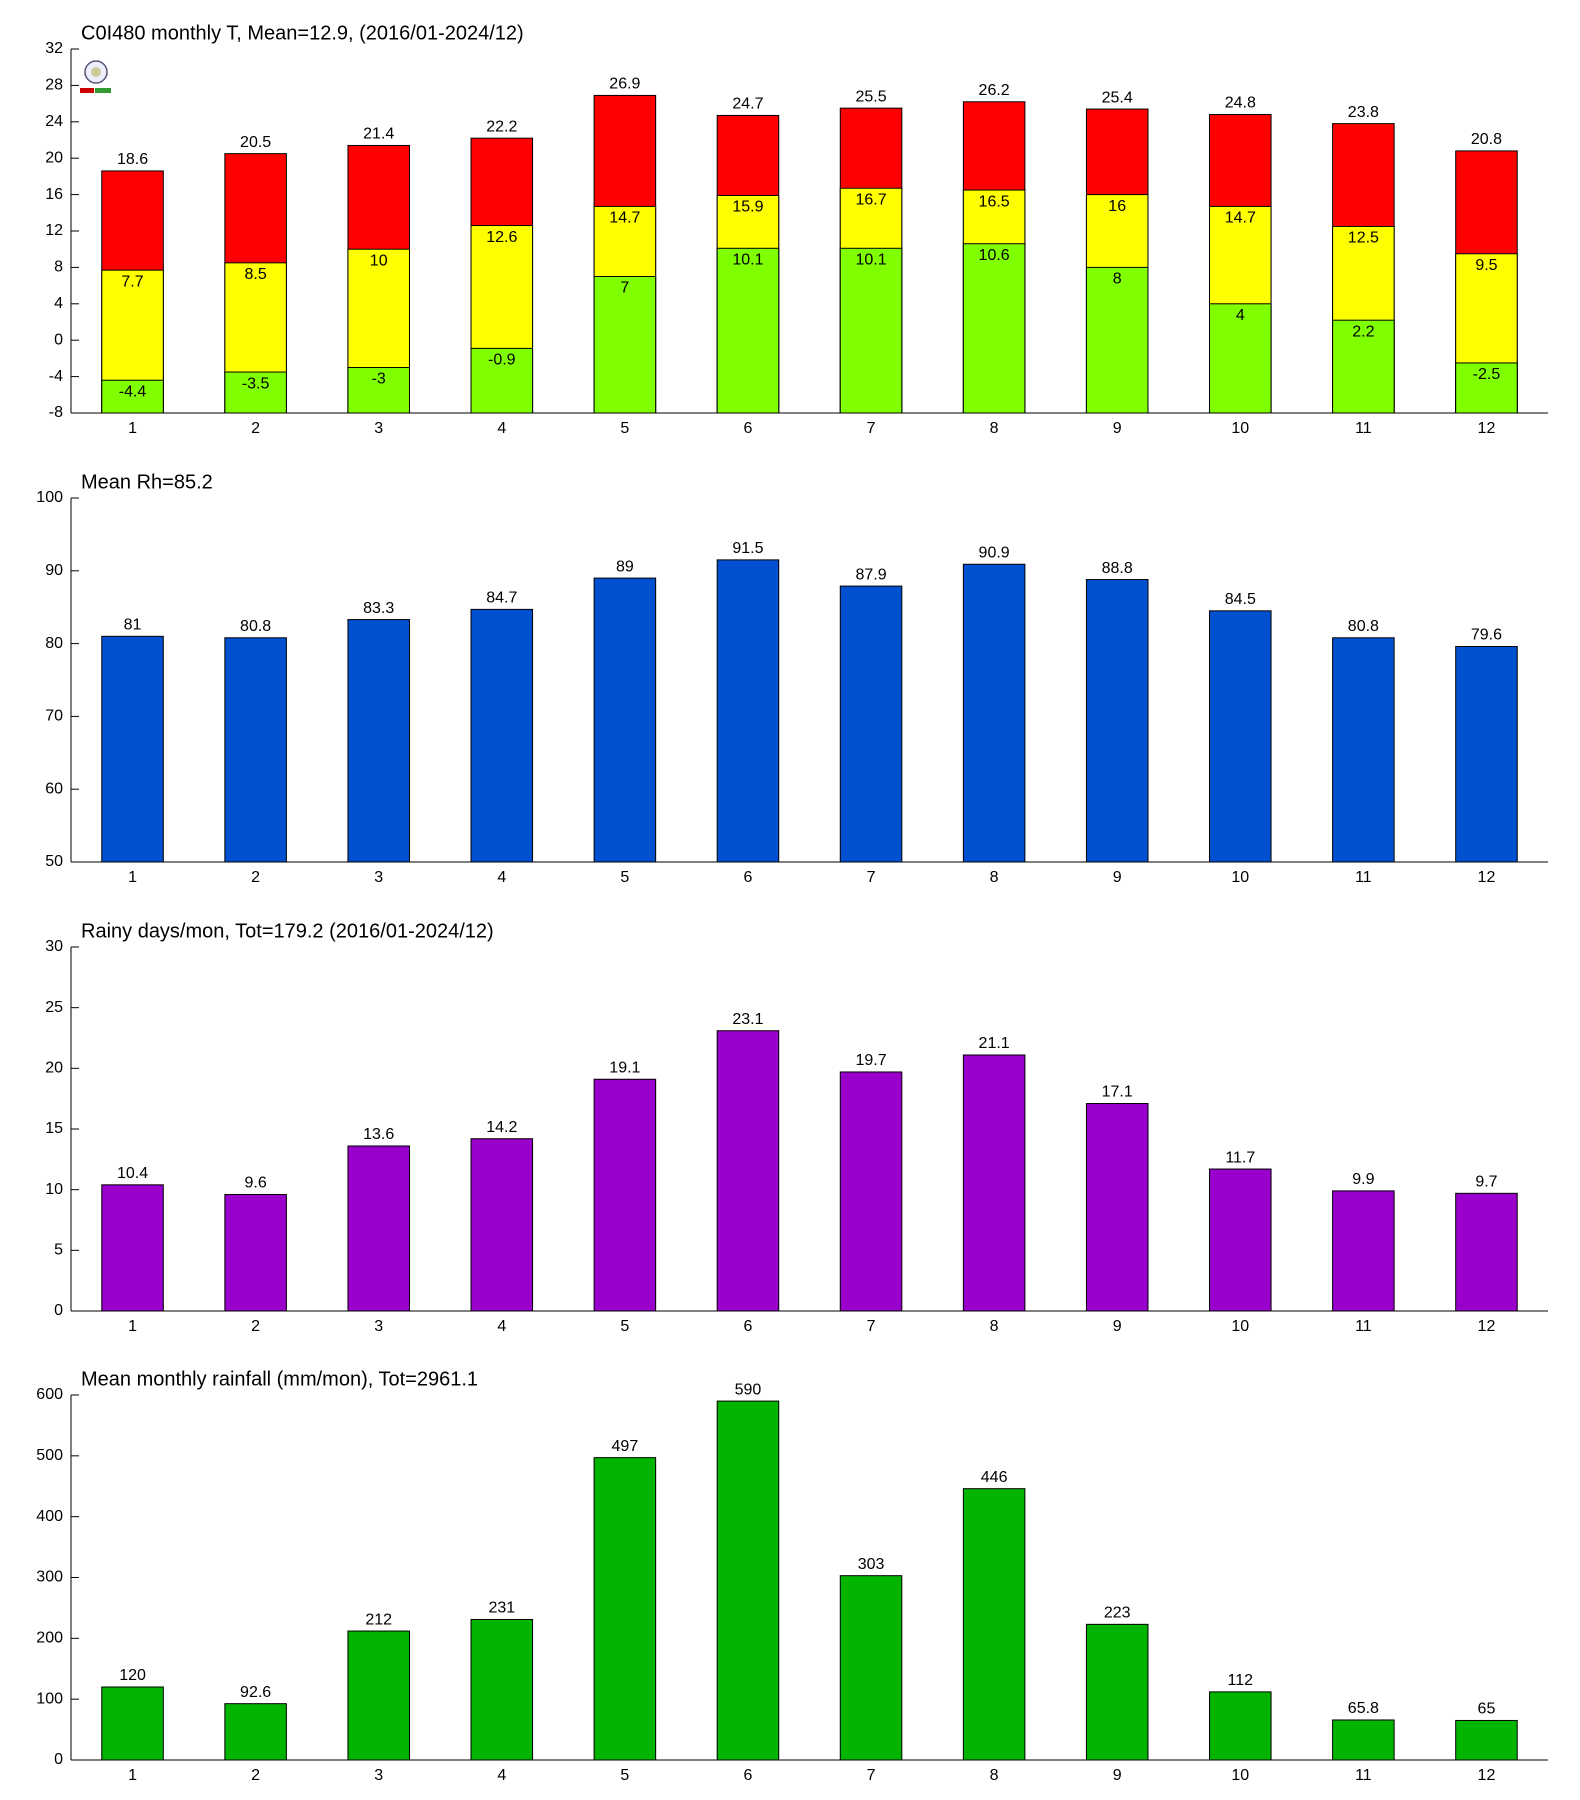 The width and height of the screenshot is (1580, 1800). Describe the element at coordinates (132, 1675) in the screenshot. I see `value-label: 120` at that location.